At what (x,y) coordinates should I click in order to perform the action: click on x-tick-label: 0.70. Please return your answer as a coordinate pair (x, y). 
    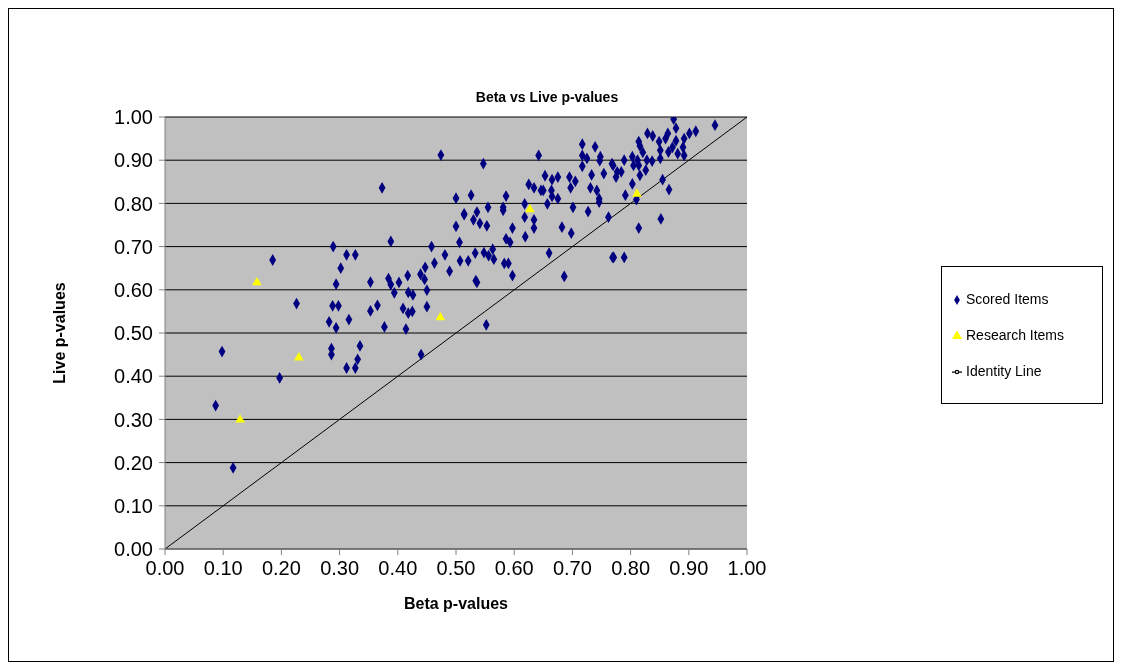
    Looking at the image, I should click on (572, 568).